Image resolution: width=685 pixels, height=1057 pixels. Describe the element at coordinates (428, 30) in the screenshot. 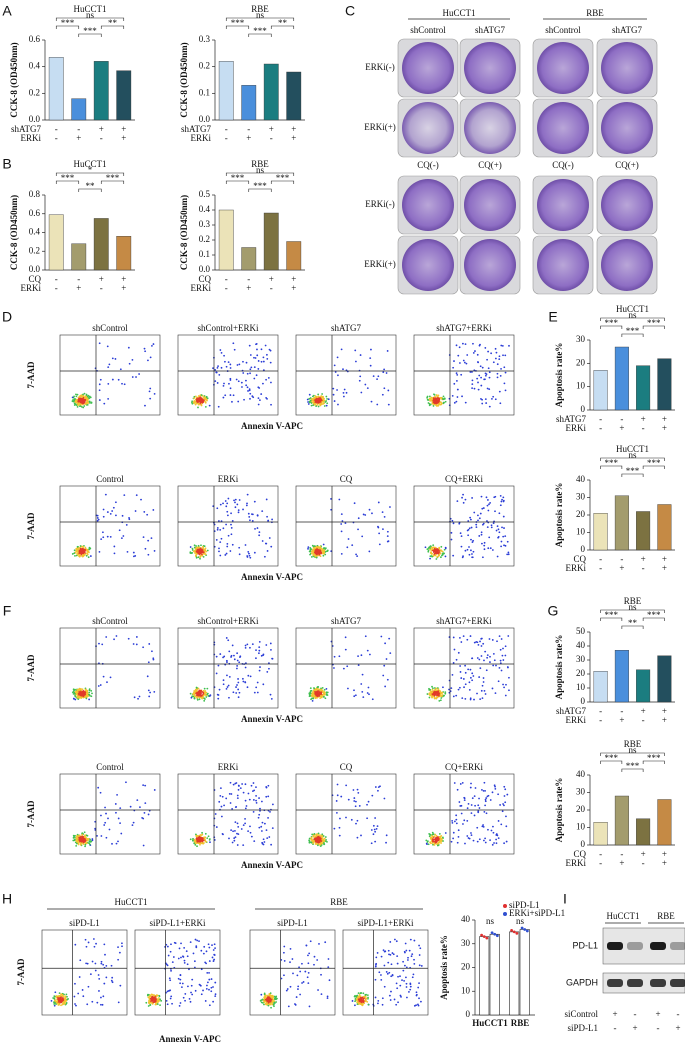

I see `column-label: shControl` at that location.